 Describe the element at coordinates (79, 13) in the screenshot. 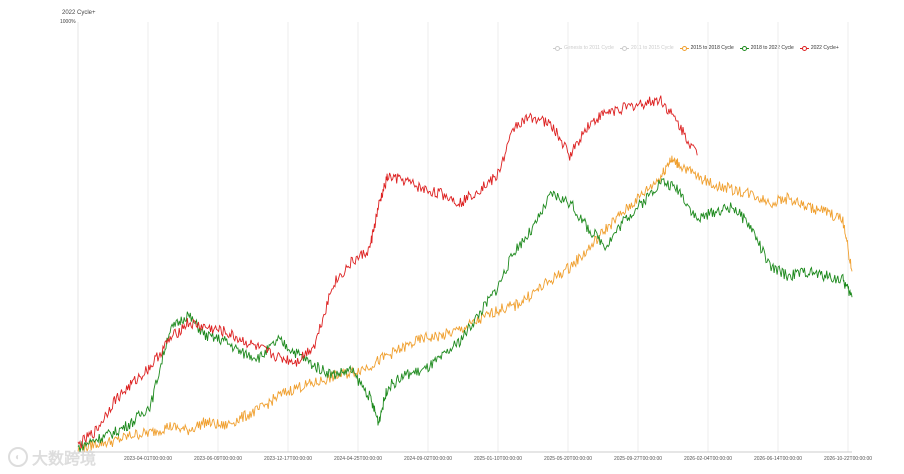

I see `y-axis-title: 2022 Cycle+` at that location.